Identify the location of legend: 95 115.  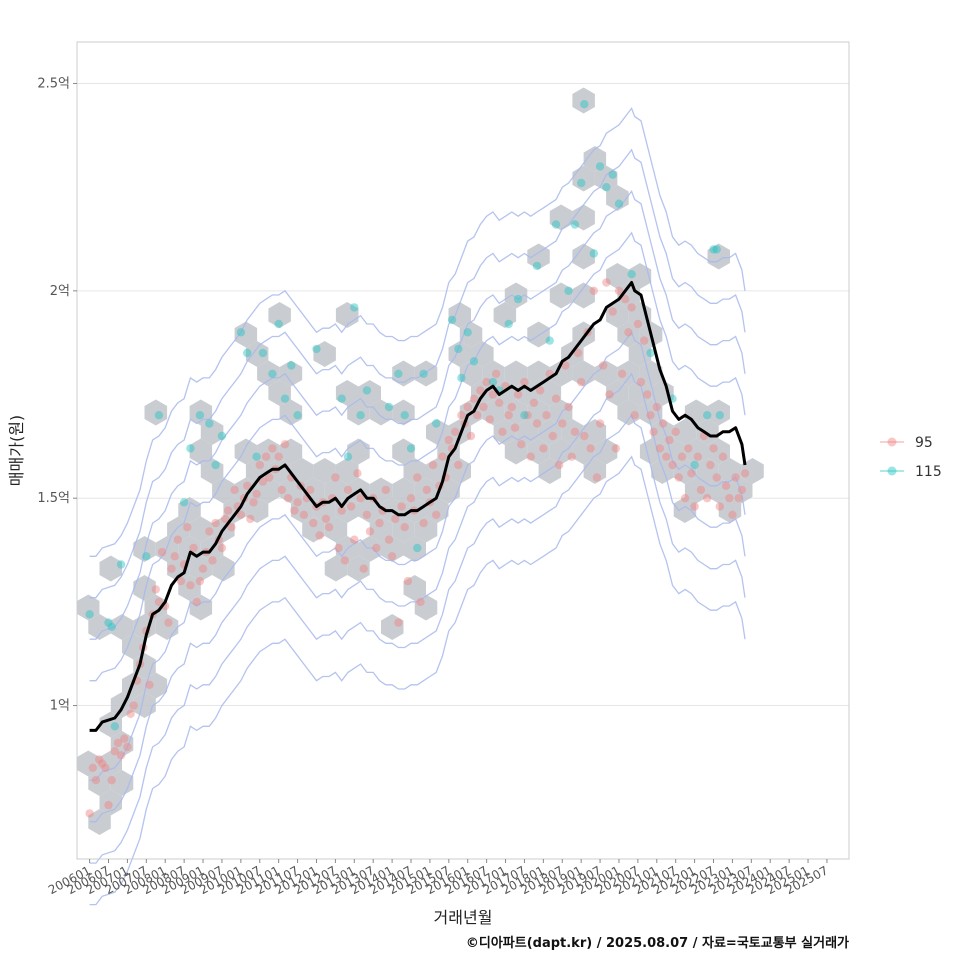
(911, 457).